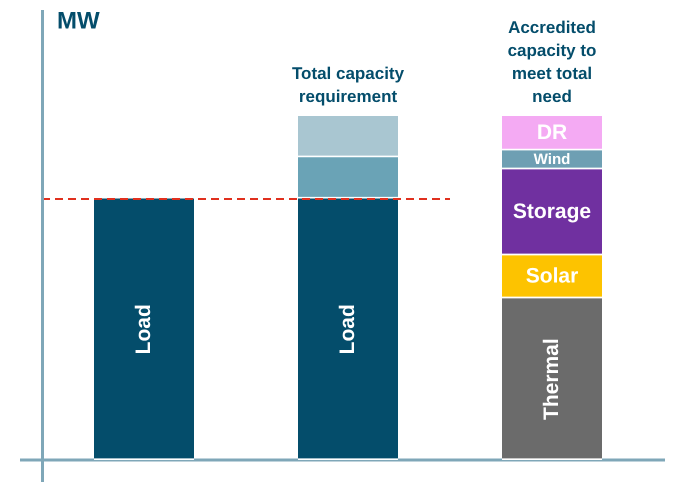 Image resolution: width=694 pixels, height=482 pixels. Describe the element at coordinates (552, 159) in the screenshot. I see `series-label: Wind` at that location.